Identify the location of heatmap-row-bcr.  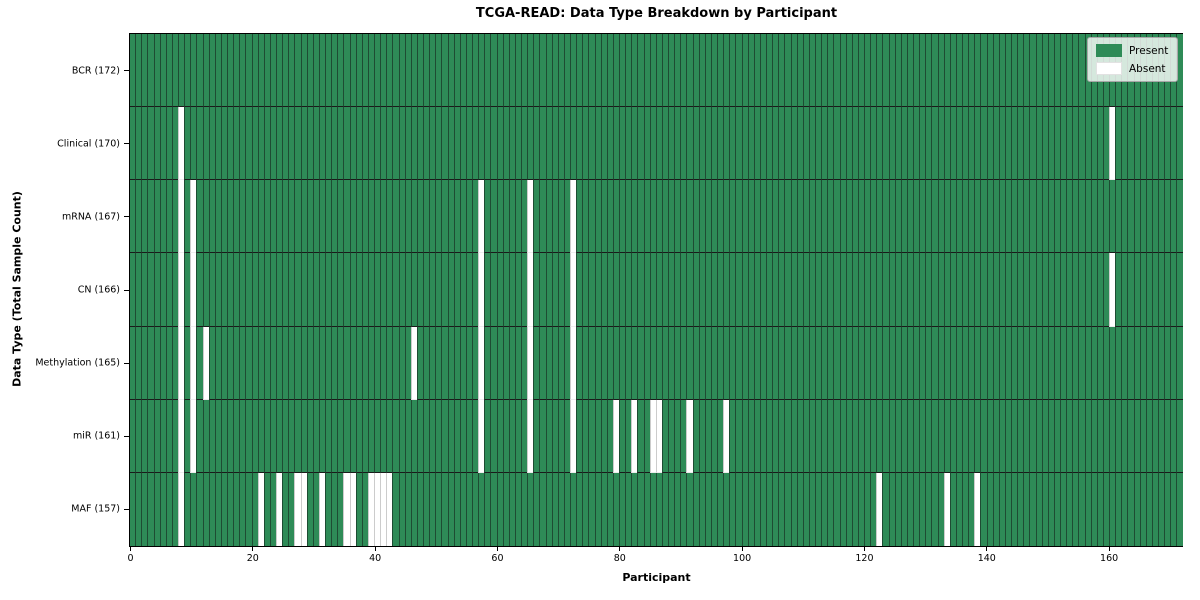
(656, 71).